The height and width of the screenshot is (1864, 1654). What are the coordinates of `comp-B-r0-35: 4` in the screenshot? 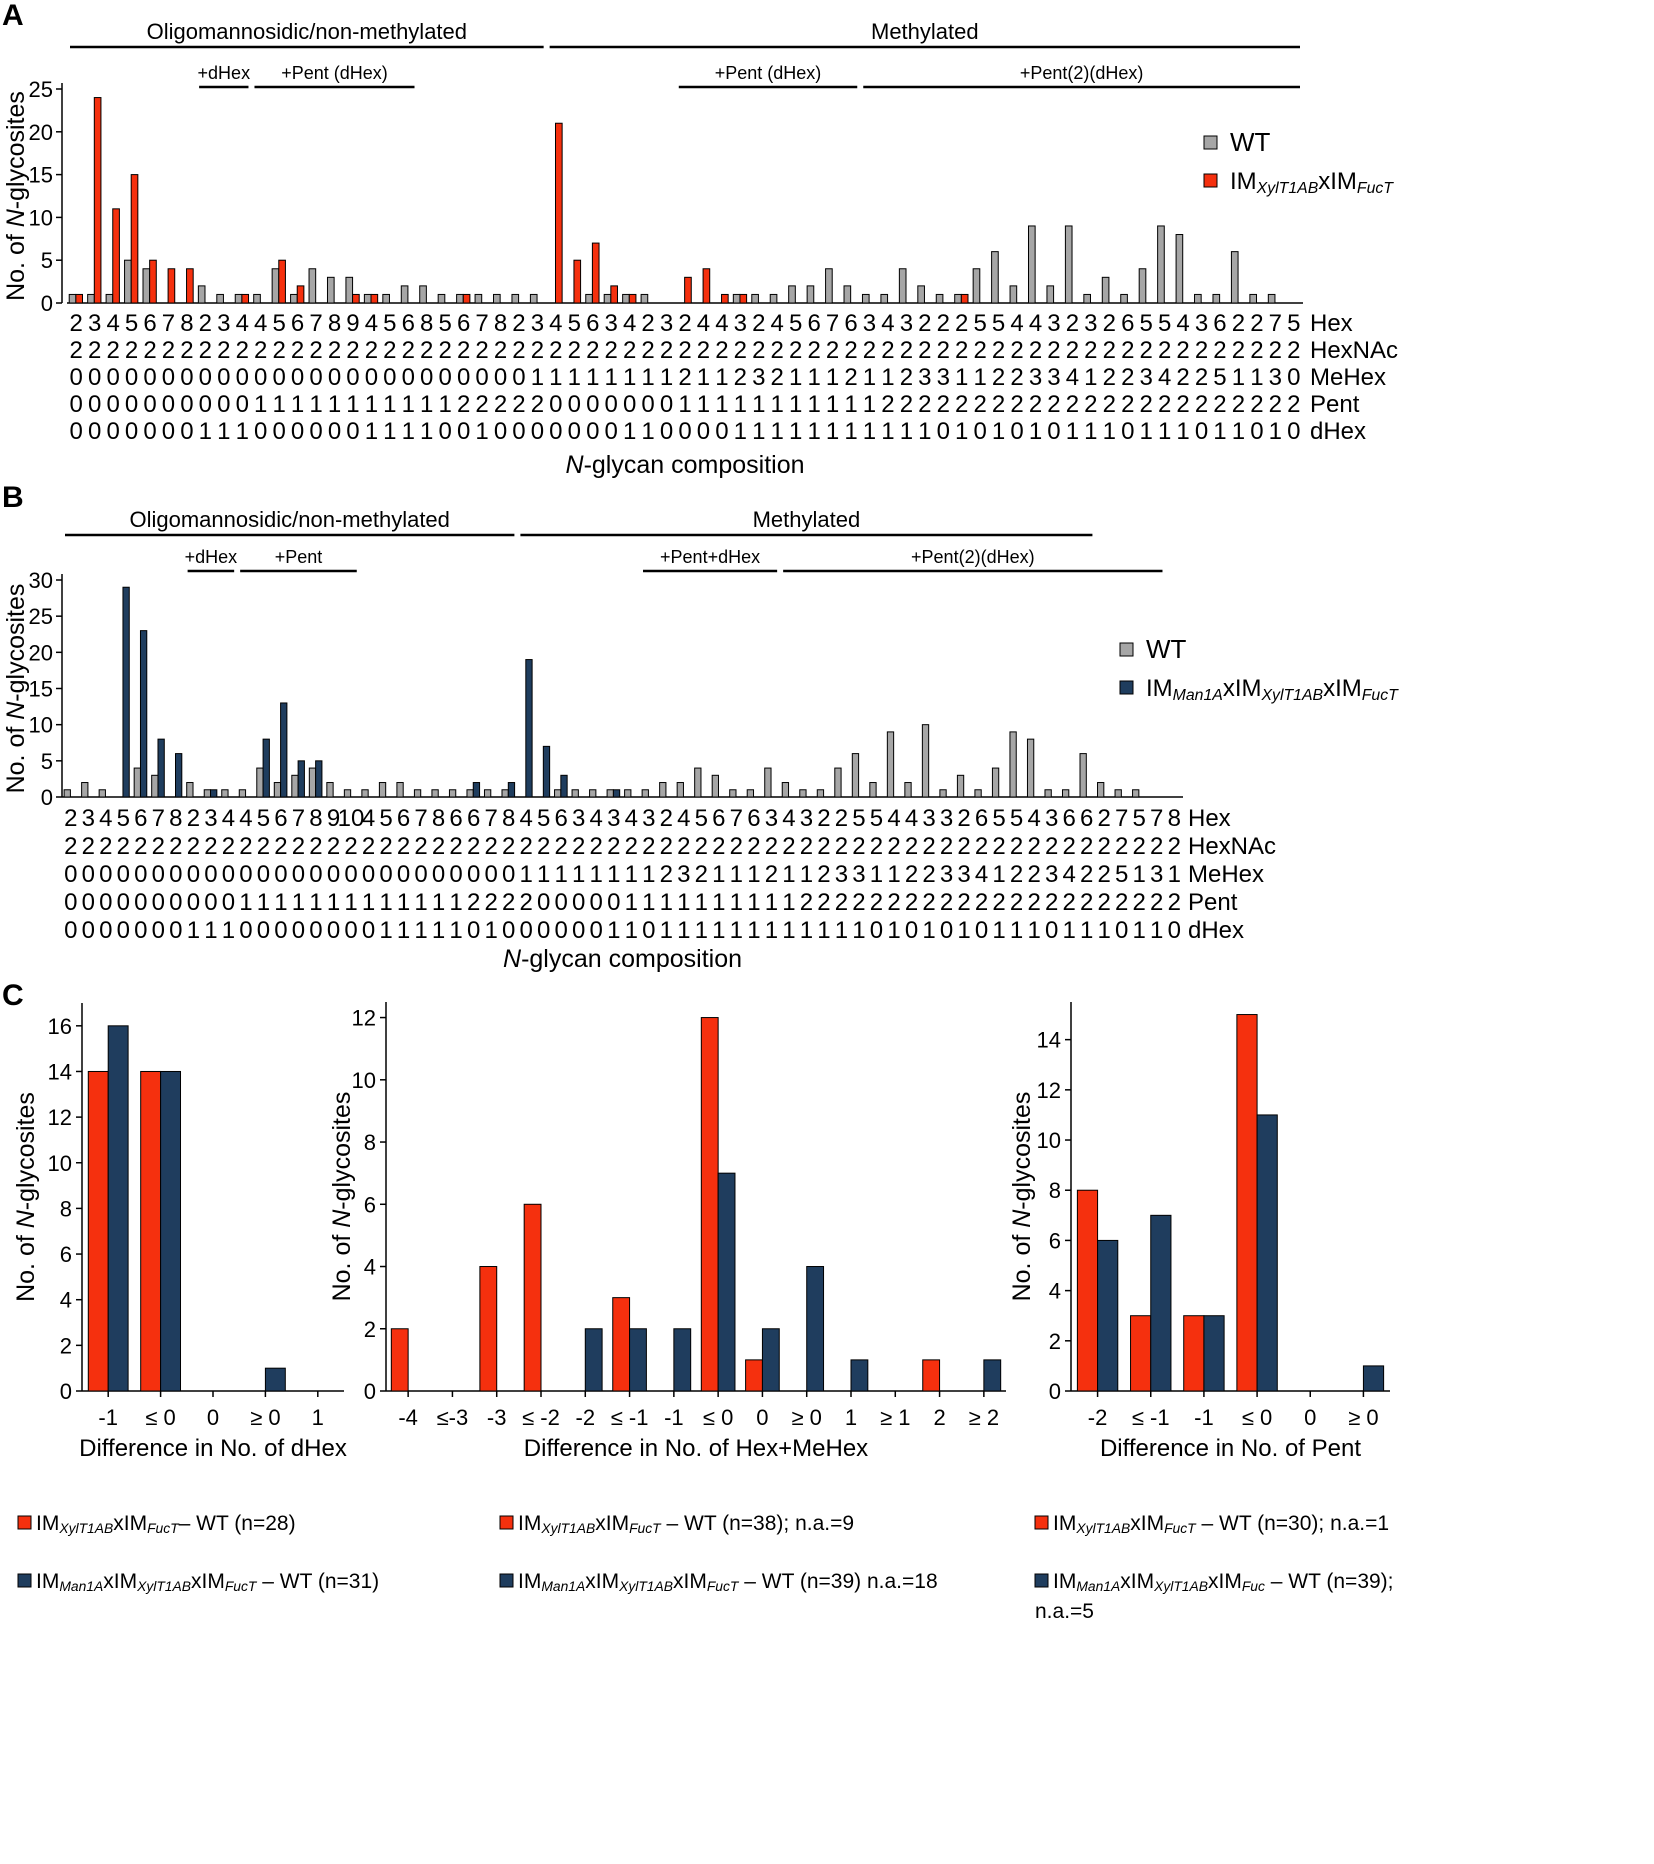 It's located at (683, 818).